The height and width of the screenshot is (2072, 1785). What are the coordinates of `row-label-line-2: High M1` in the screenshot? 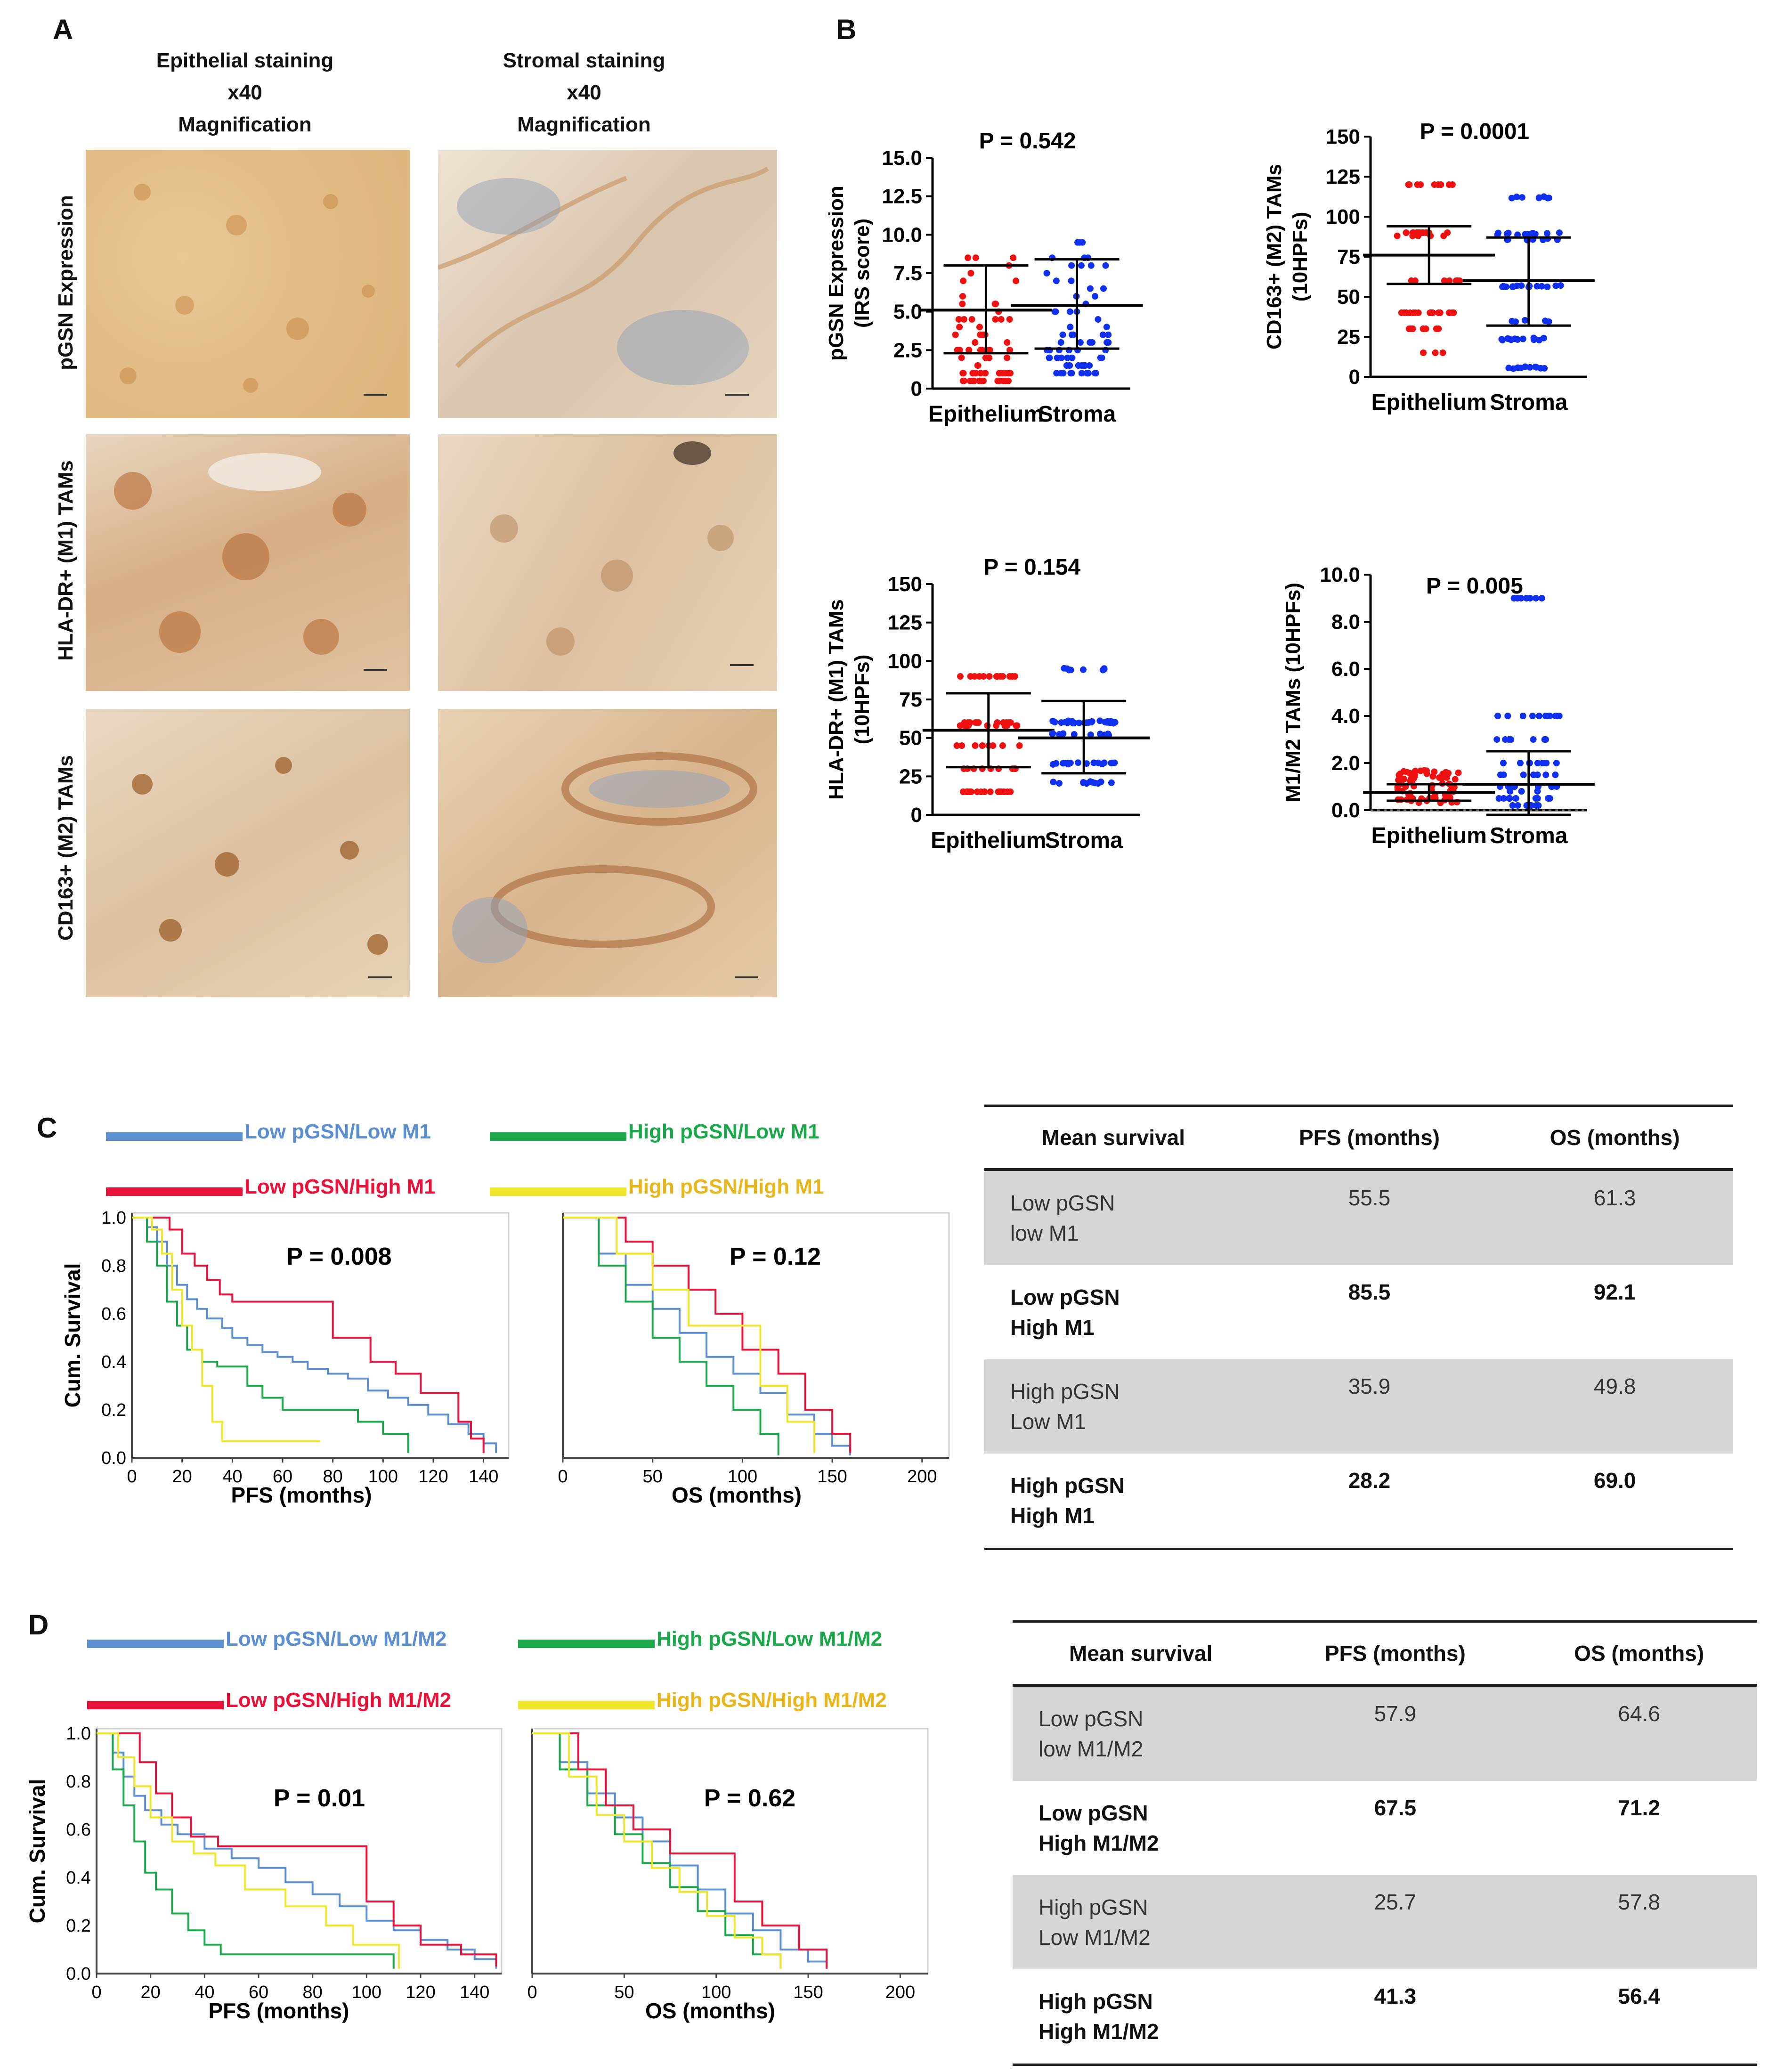 It's located at (1052, 1327).